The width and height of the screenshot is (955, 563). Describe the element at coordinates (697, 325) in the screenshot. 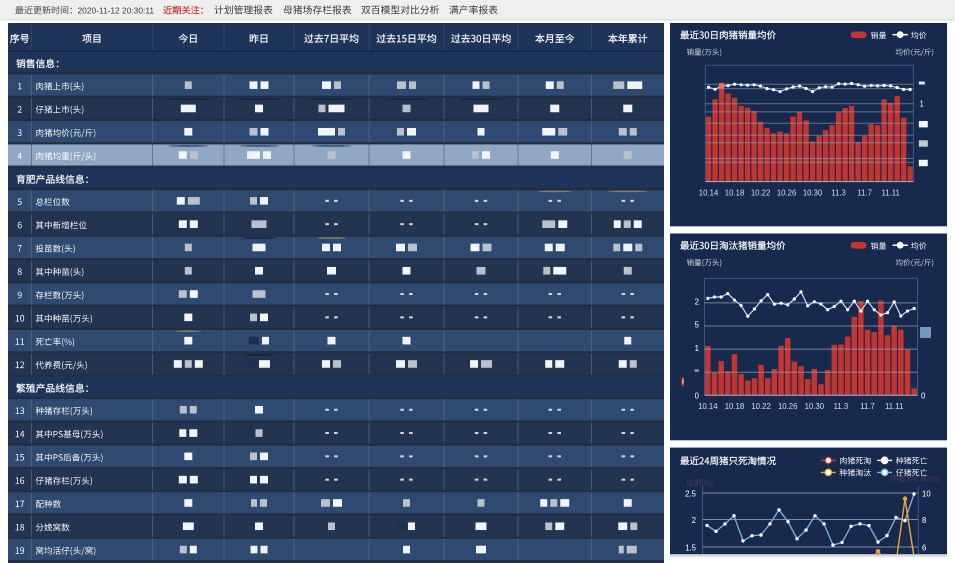

I see `svg-text: 5` at that location.